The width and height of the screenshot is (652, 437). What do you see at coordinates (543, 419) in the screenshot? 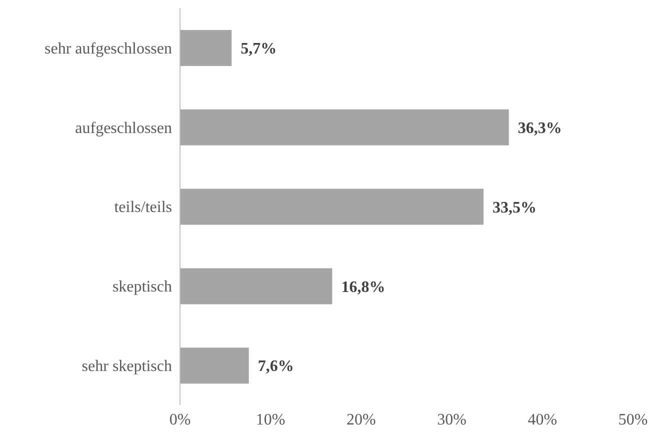
I see `x-tick-label: 40%` at bounding box center [543, 419].